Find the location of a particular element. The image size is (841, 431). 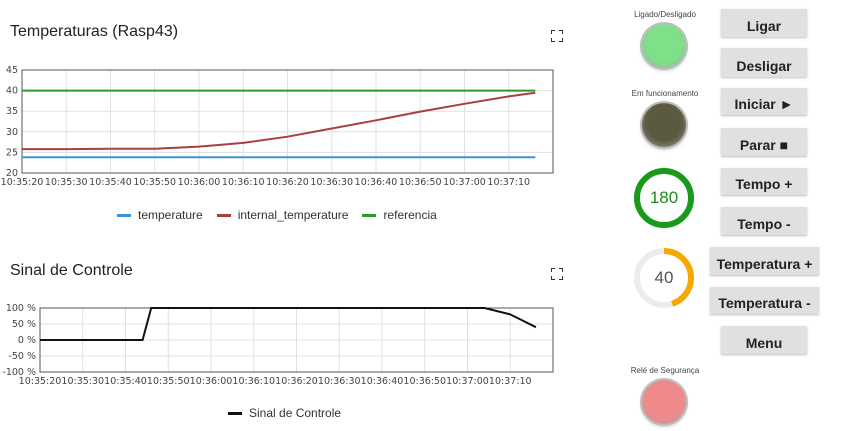

legend-label: temperature is located at coordinates (170, 215).